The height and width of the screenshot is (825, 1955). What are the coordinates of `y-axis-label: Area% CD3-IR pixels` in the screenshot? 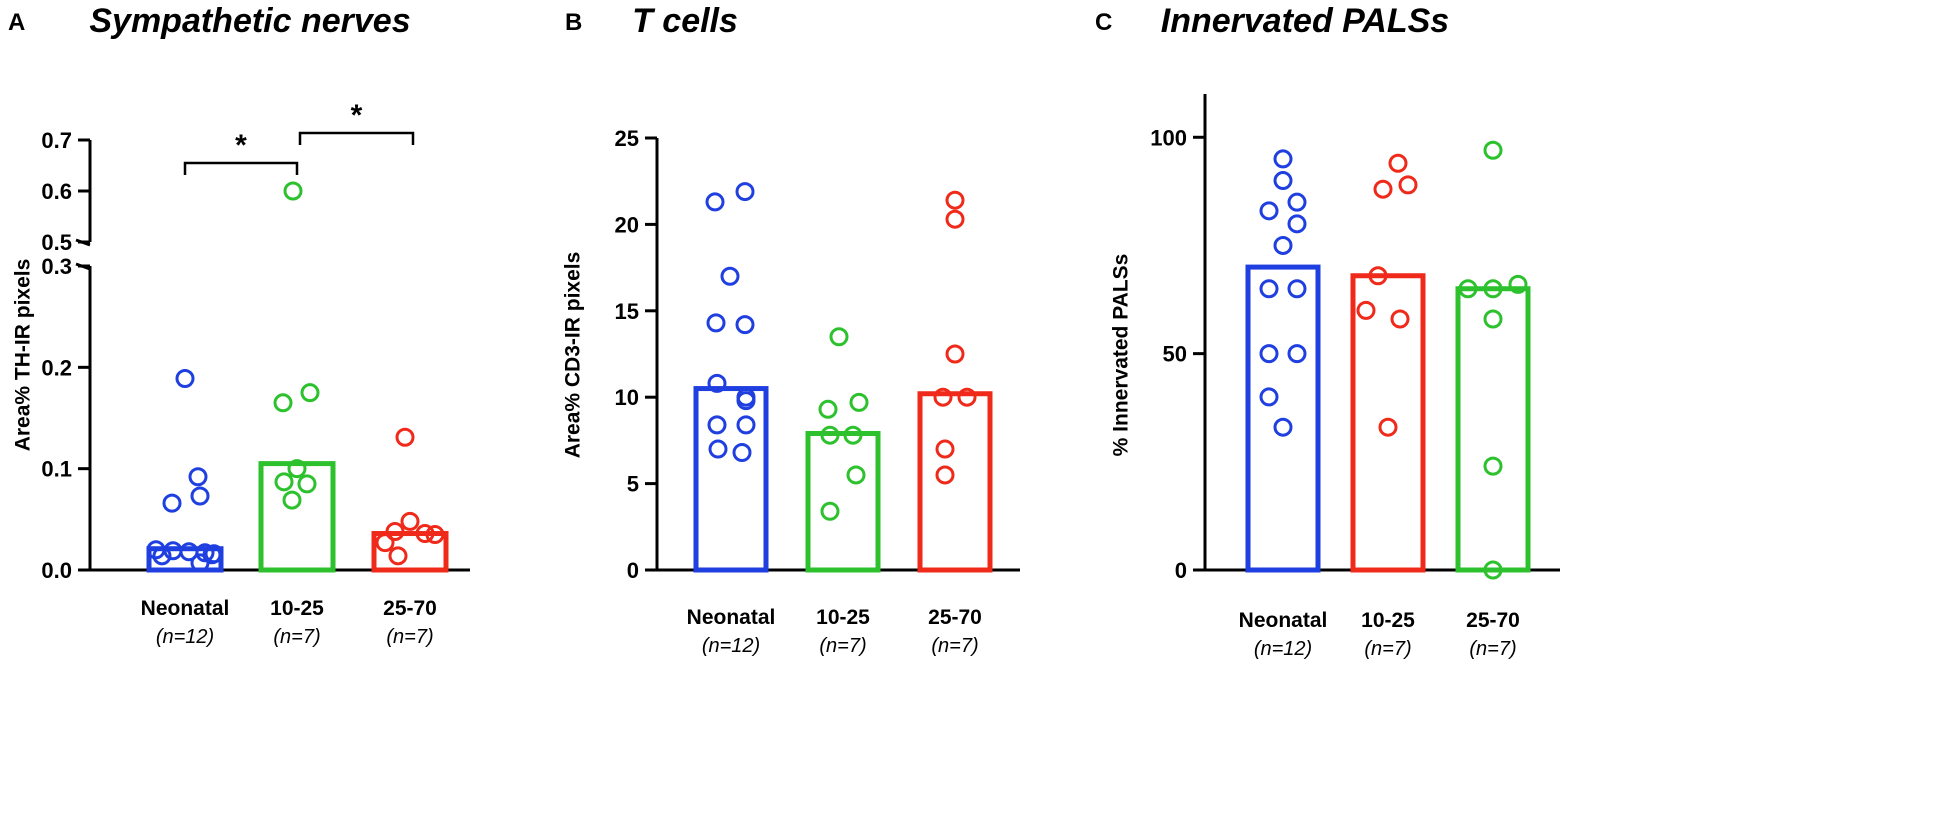 It's located at (572, 355).